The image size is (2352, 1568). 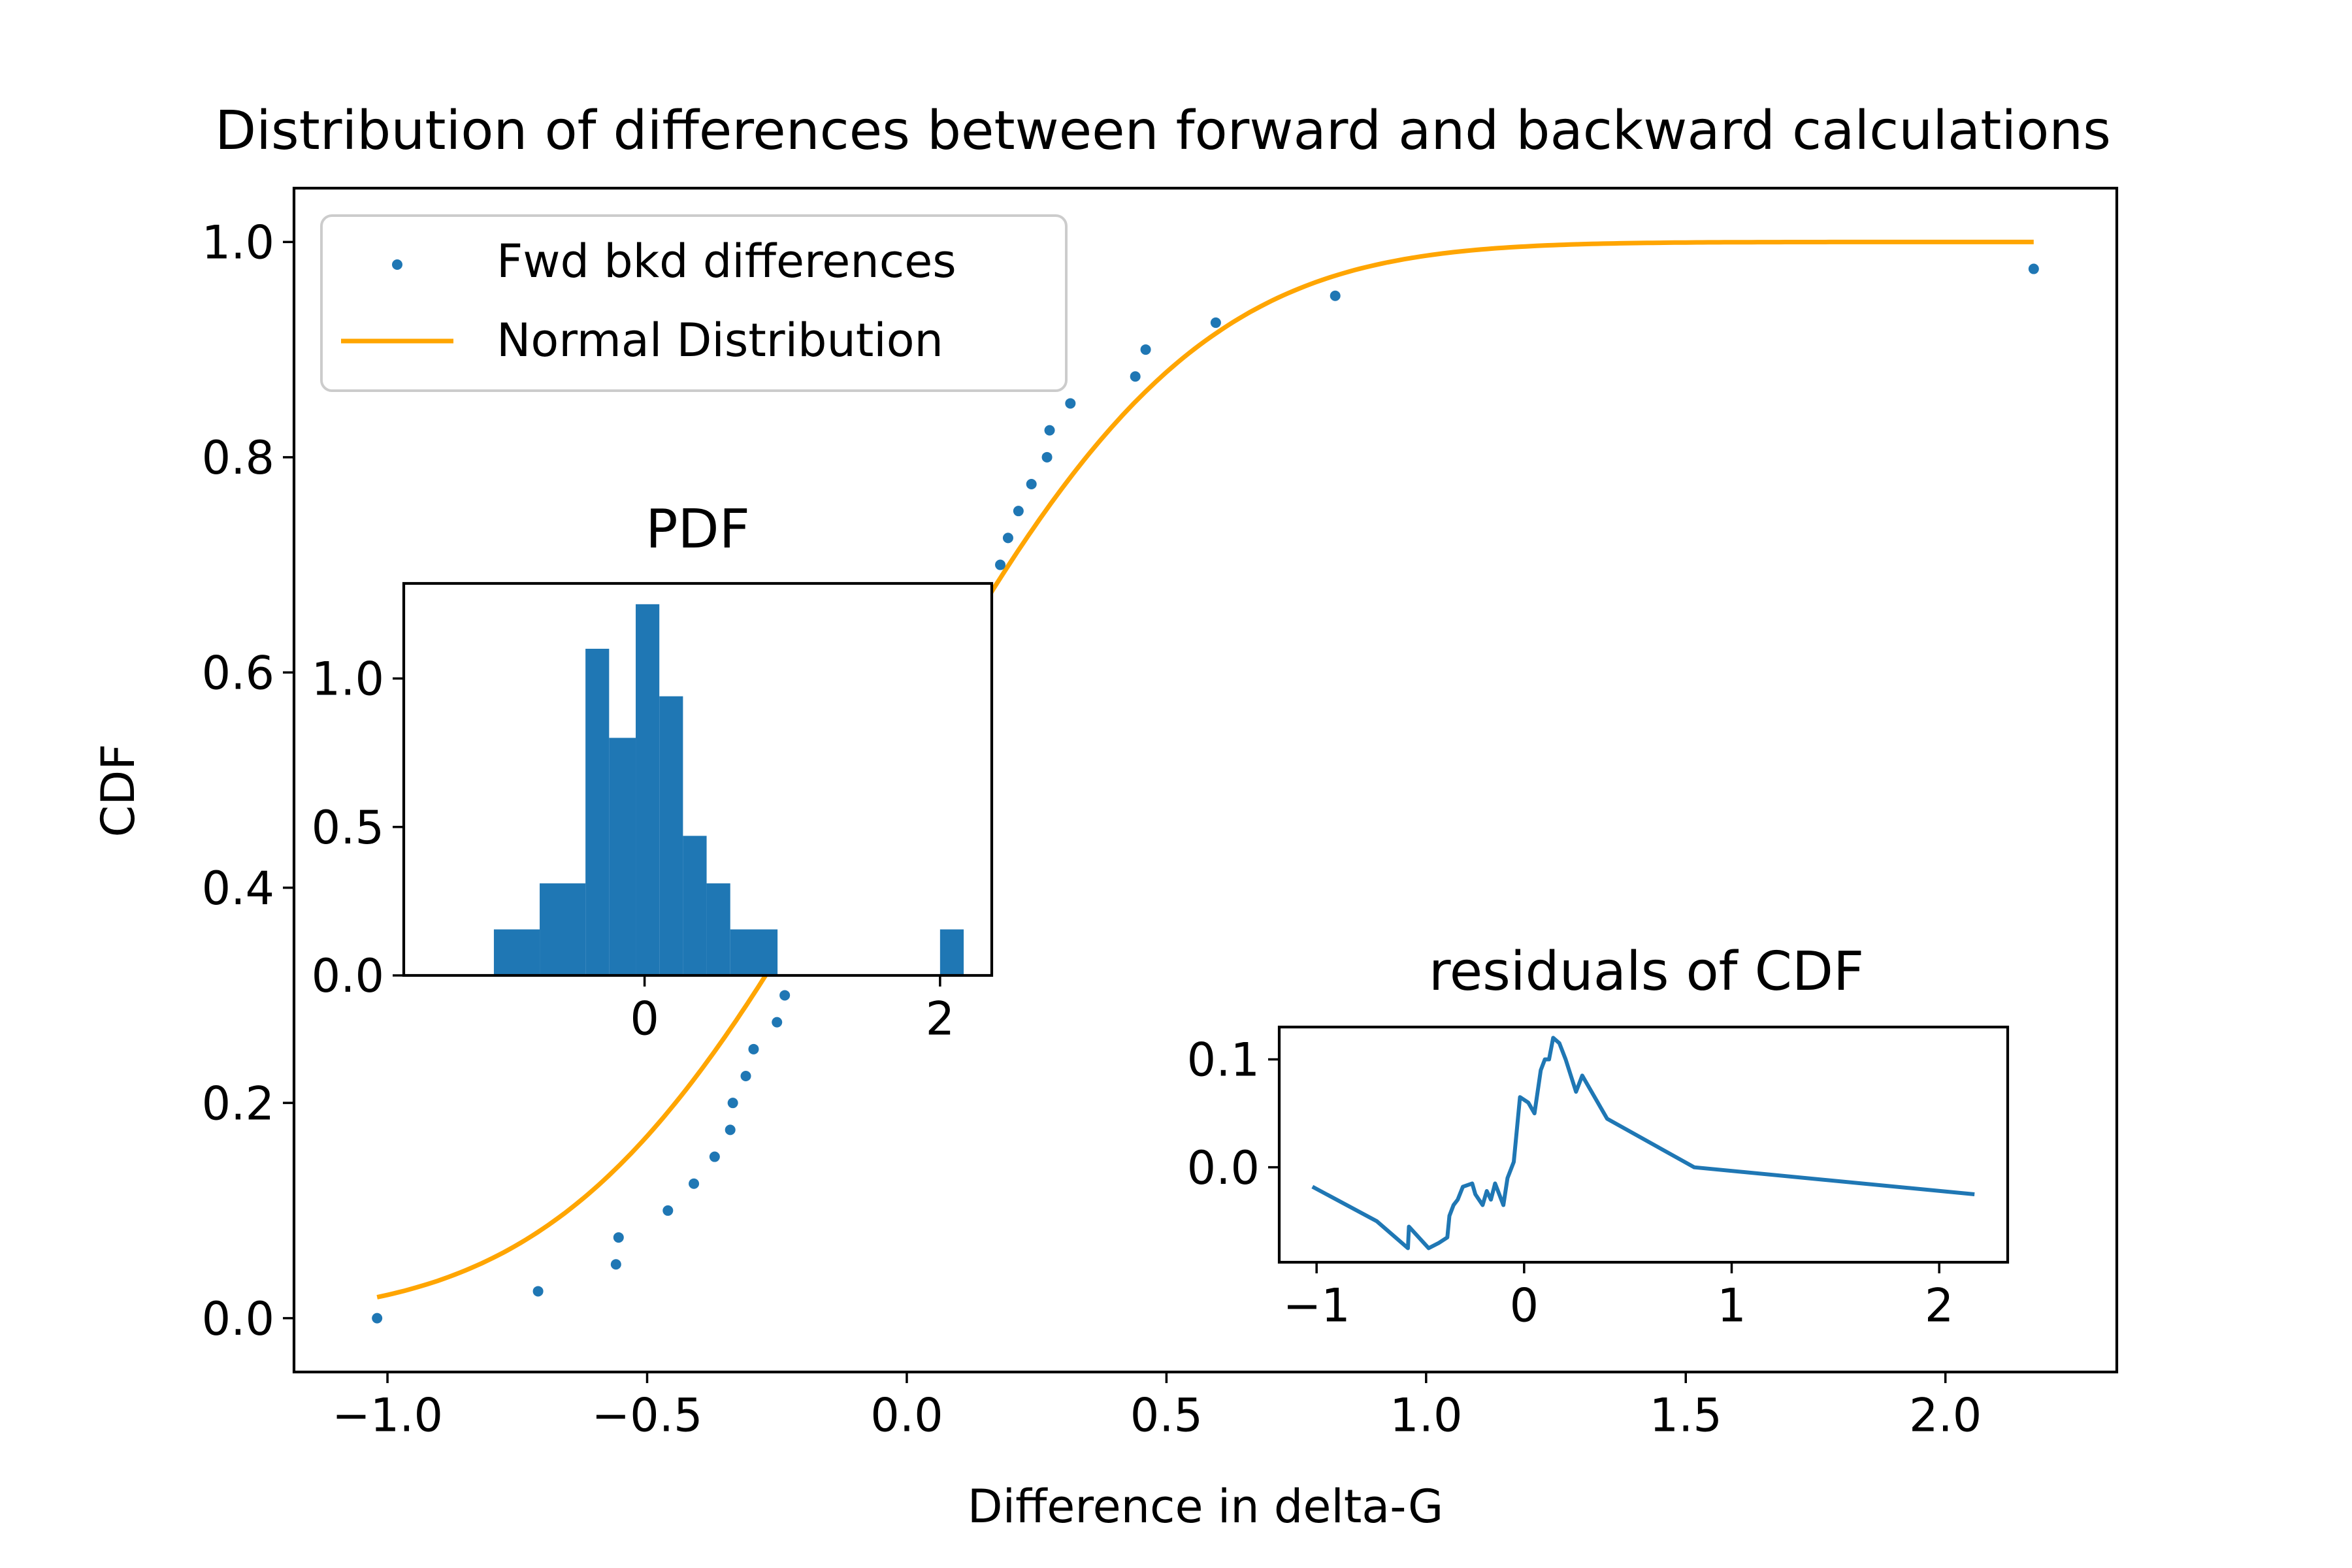 I want to click on residuals-x-ticks: −1 0 1 2, so click(x=1618, y=1297).